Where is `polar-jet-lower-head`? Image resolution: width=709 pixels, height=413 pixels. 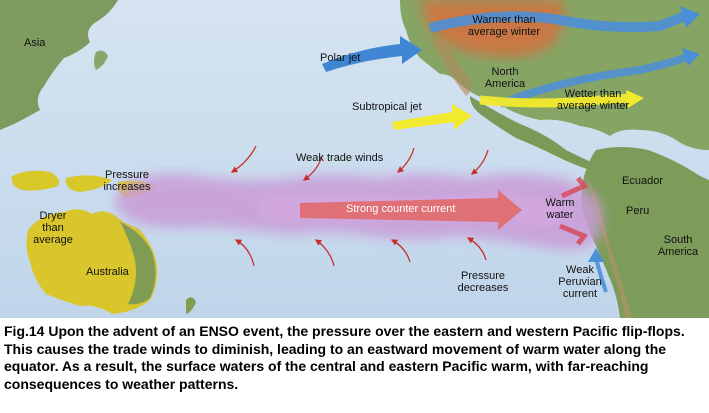 polar-jet-lower-head is located at coordinates (691, 57).